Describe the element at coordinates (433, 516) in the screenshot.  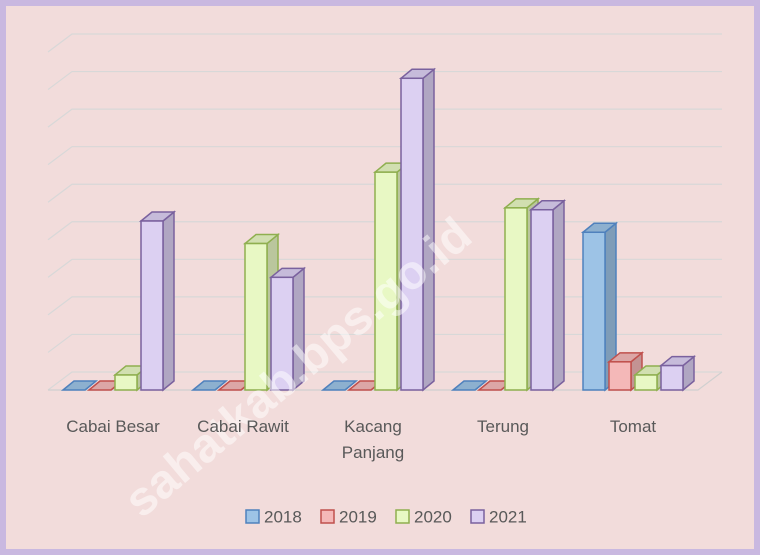
I see `legend-label: 2020` at that location.